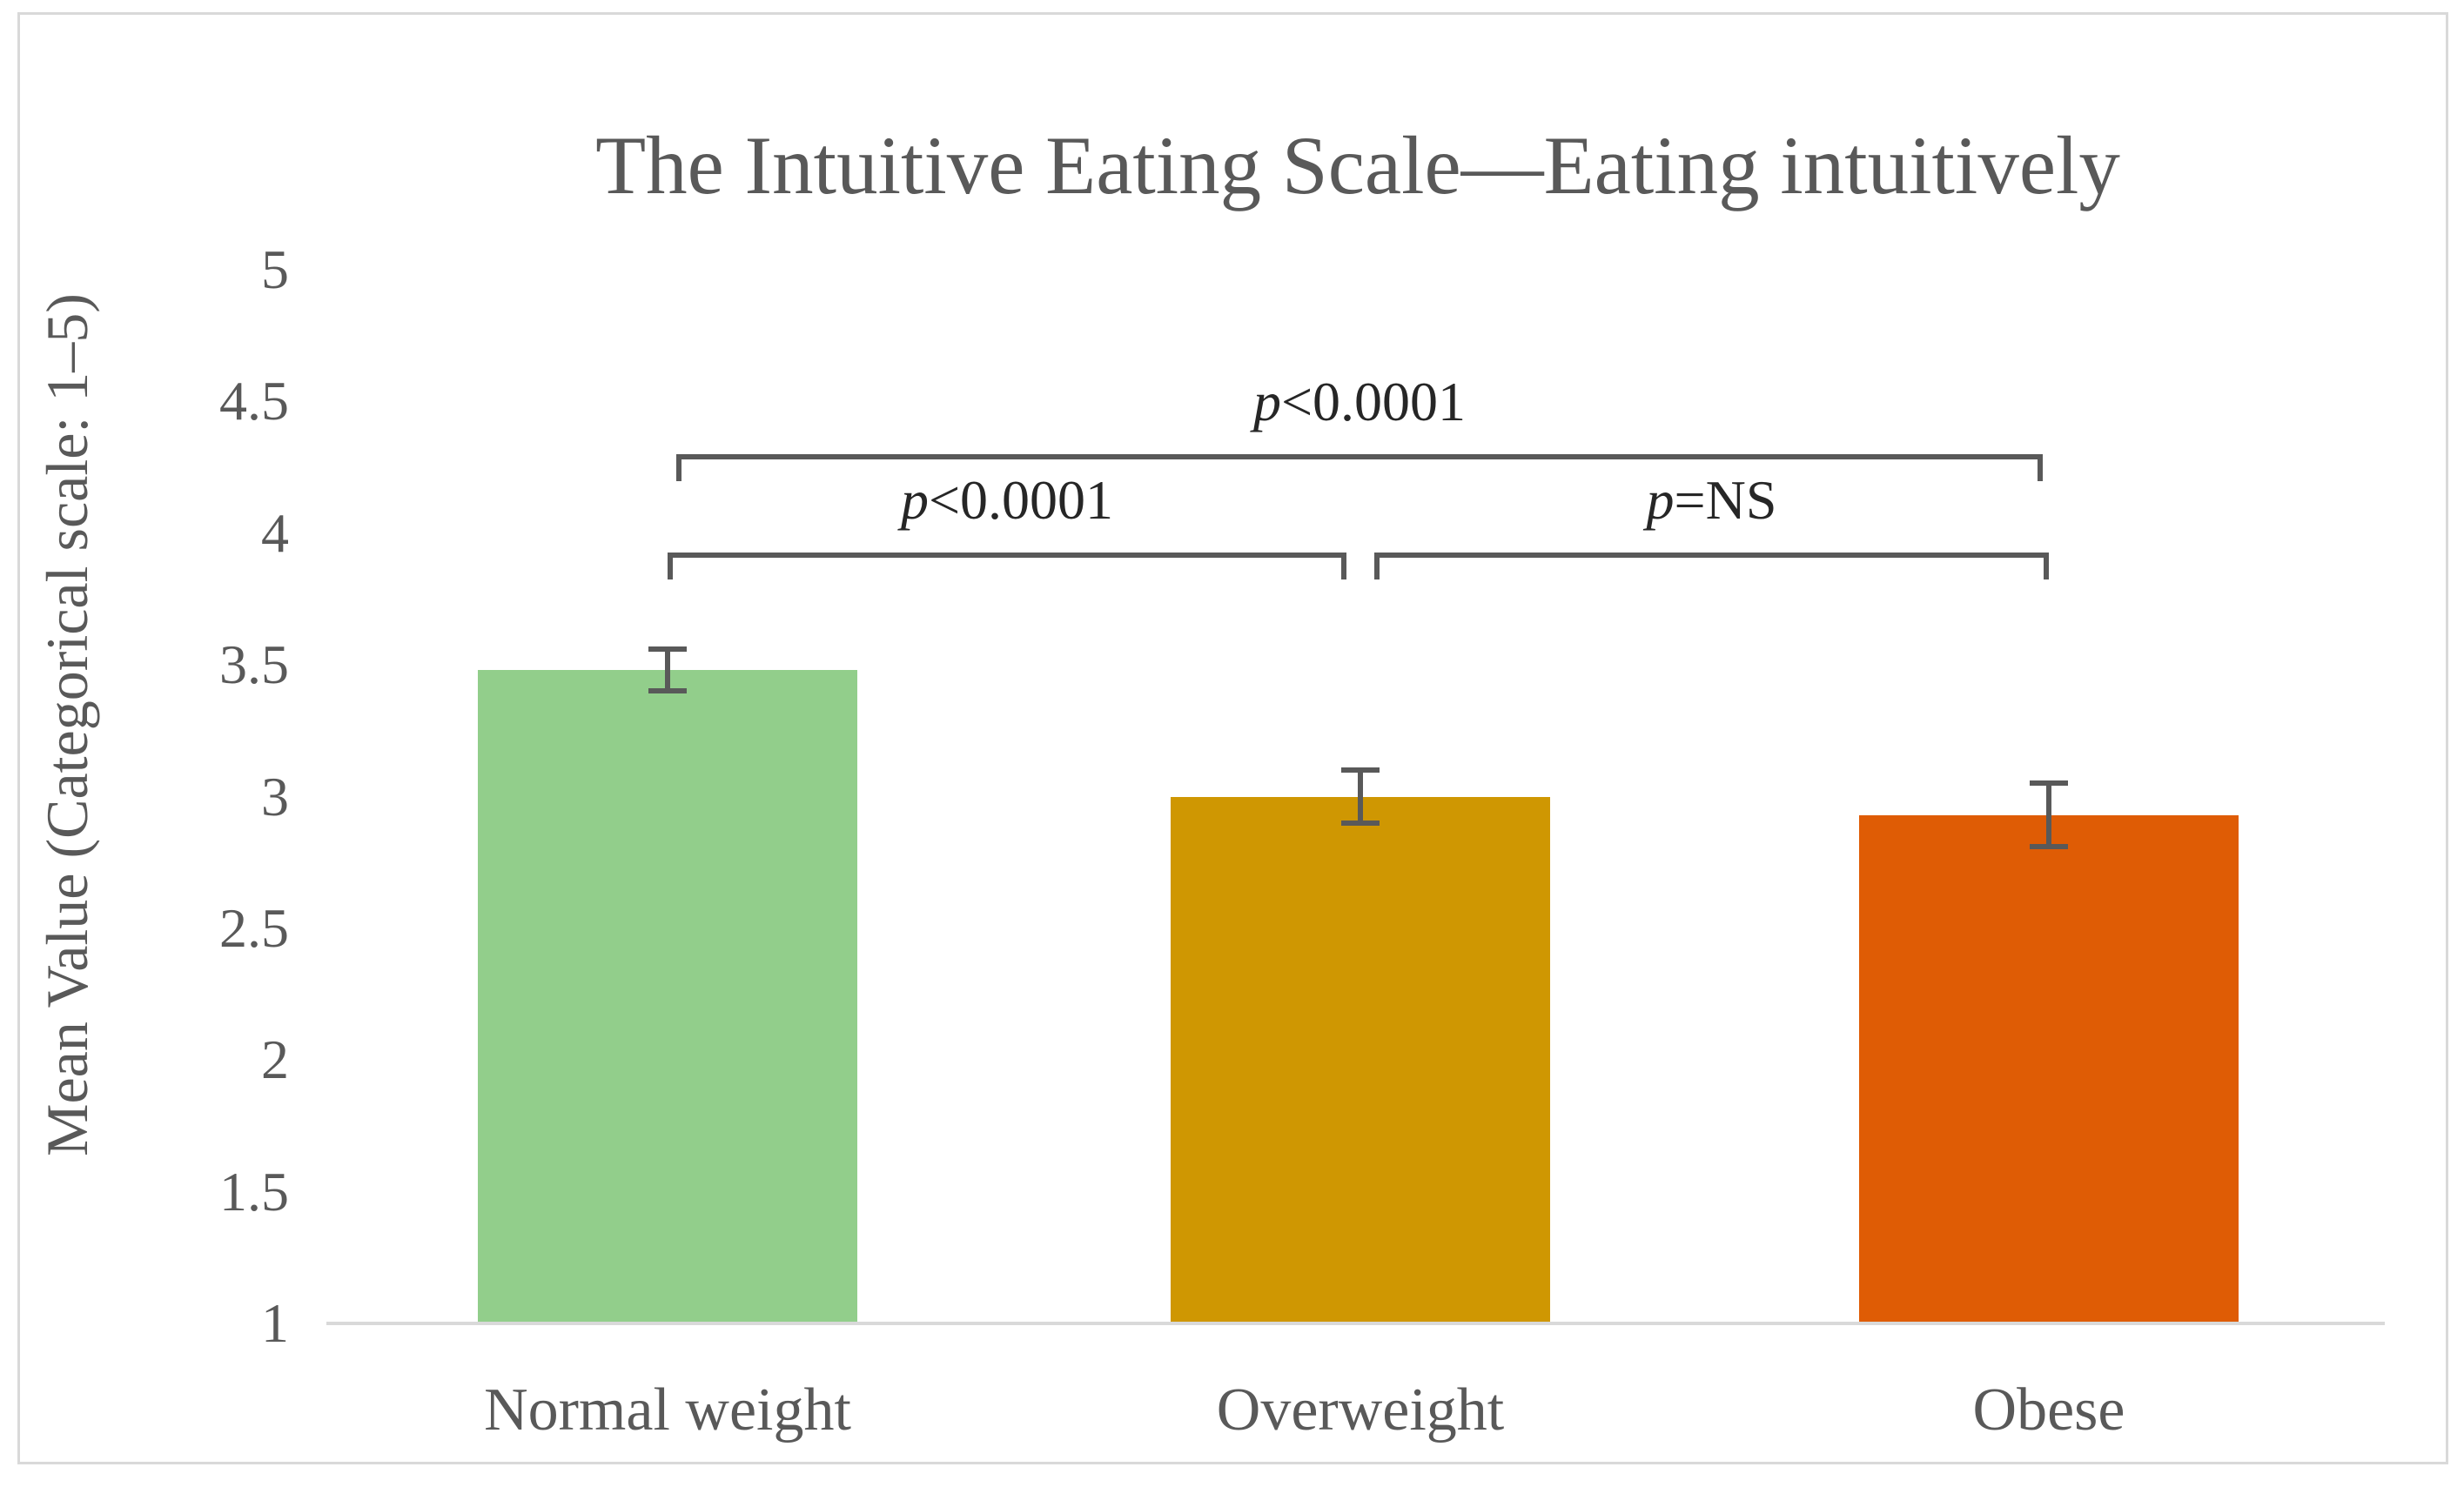 This screenshot has width=2464, height=1487. I want to click on category-label-obese: Obese, so click(2049, 1409).